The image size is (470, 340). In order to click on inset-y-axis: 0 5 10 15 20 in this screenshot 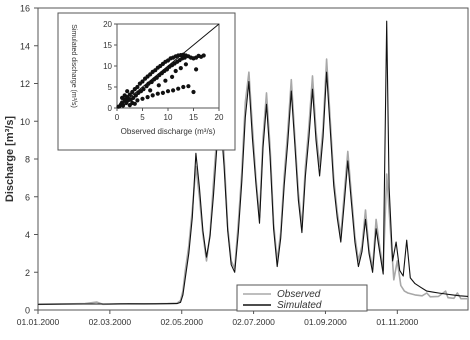, I will do `click(110, 66)`.